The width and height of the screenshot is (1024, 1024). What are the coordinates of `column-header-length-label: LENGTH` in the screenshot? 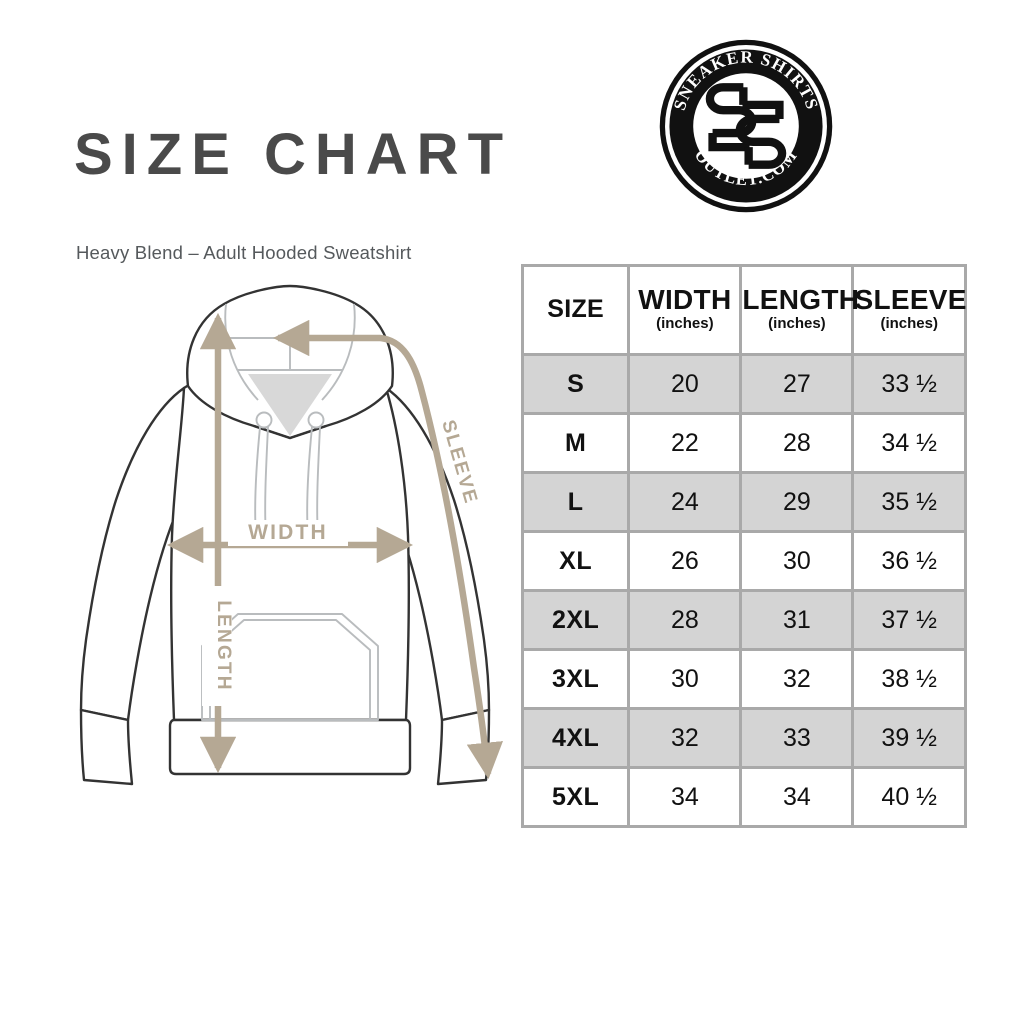 It's located at (801, 299).